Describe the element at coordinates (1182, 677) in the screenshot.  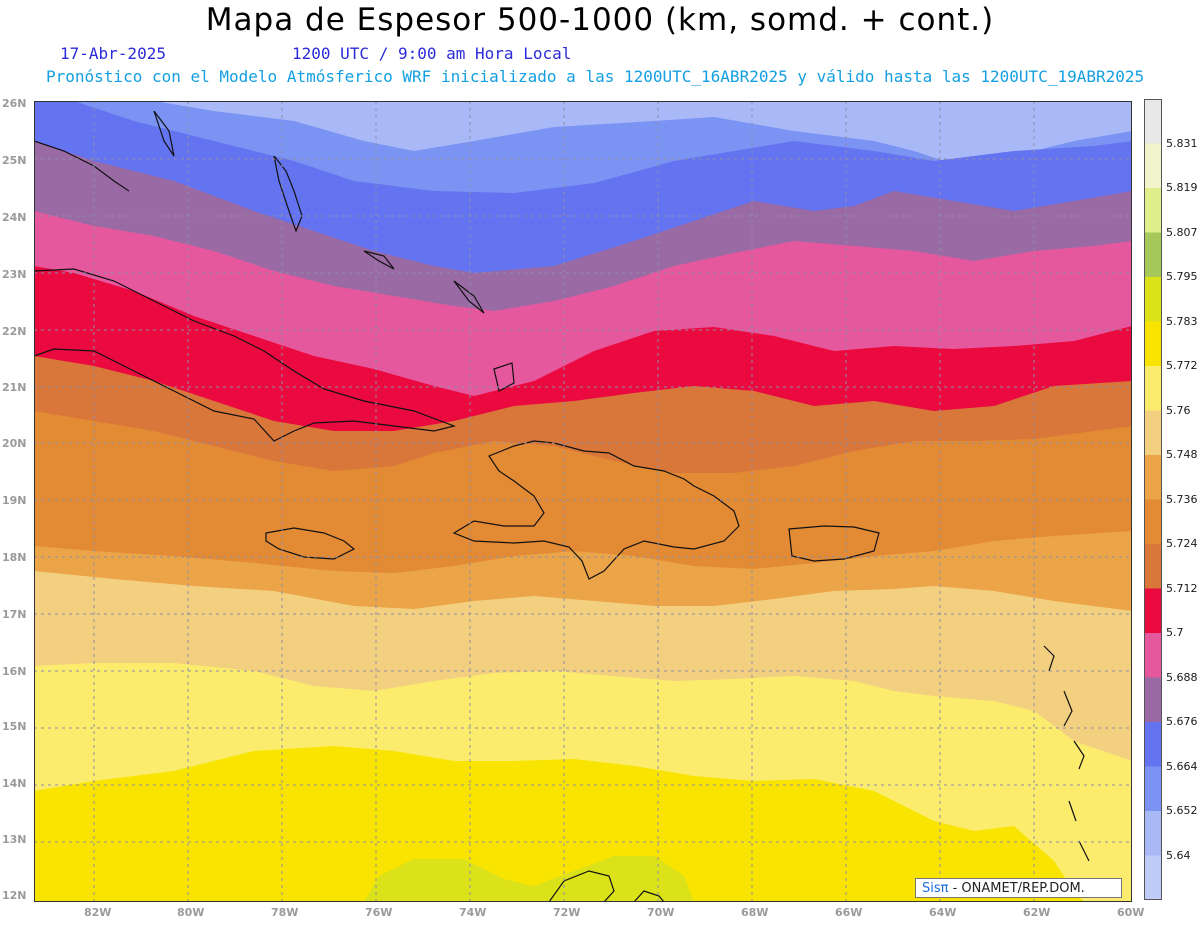
I see `colorbar-label-5688: 5.688` at that location.